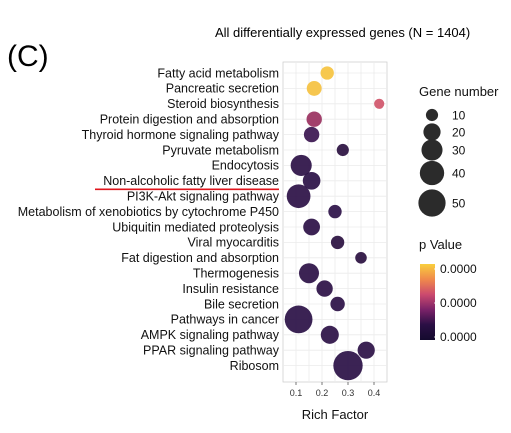  What do you see at coordinates (241, 304) in the screenshot?
I see `y-tick-label: Bile secretion` at bounding box center [241, 304].